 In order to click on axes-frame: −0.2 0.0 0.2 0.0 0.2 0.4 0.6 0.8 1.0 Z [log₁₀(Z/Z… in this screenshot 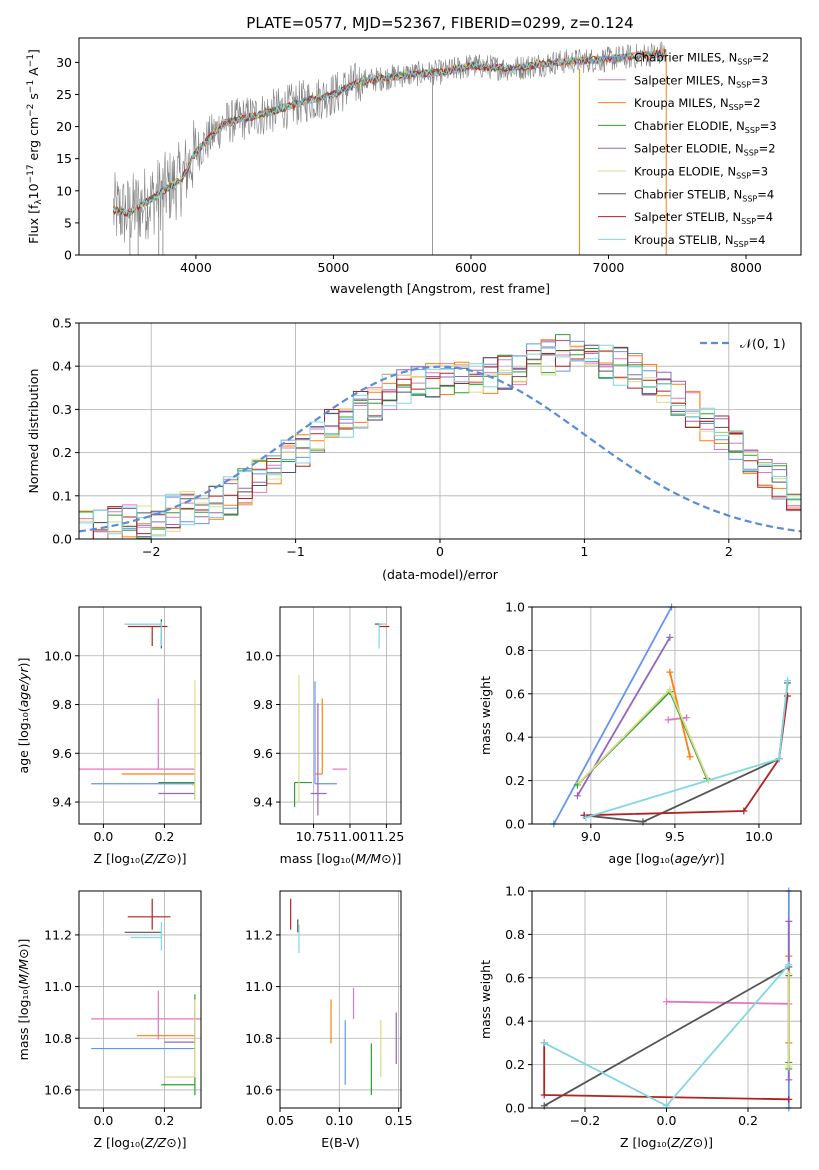, I will do `click(640, 1017)`.